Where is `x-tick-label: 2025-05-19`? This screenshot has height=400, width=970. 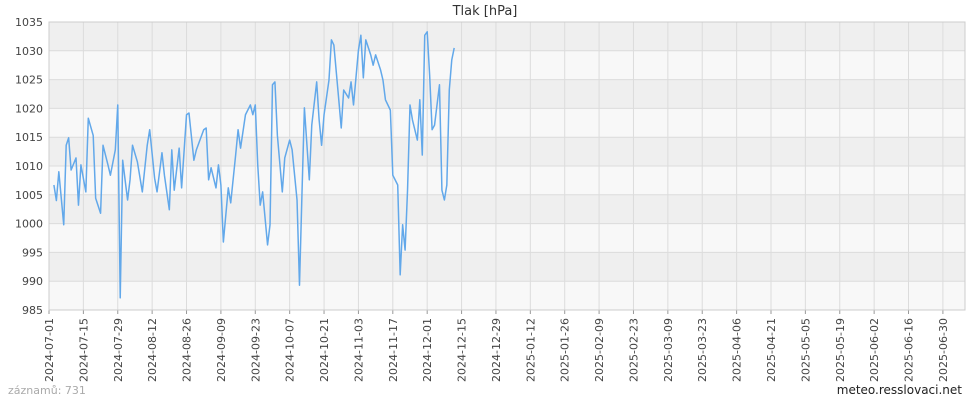 x-tick-label: 2025-05-19 is located at coordinates (840, 350).